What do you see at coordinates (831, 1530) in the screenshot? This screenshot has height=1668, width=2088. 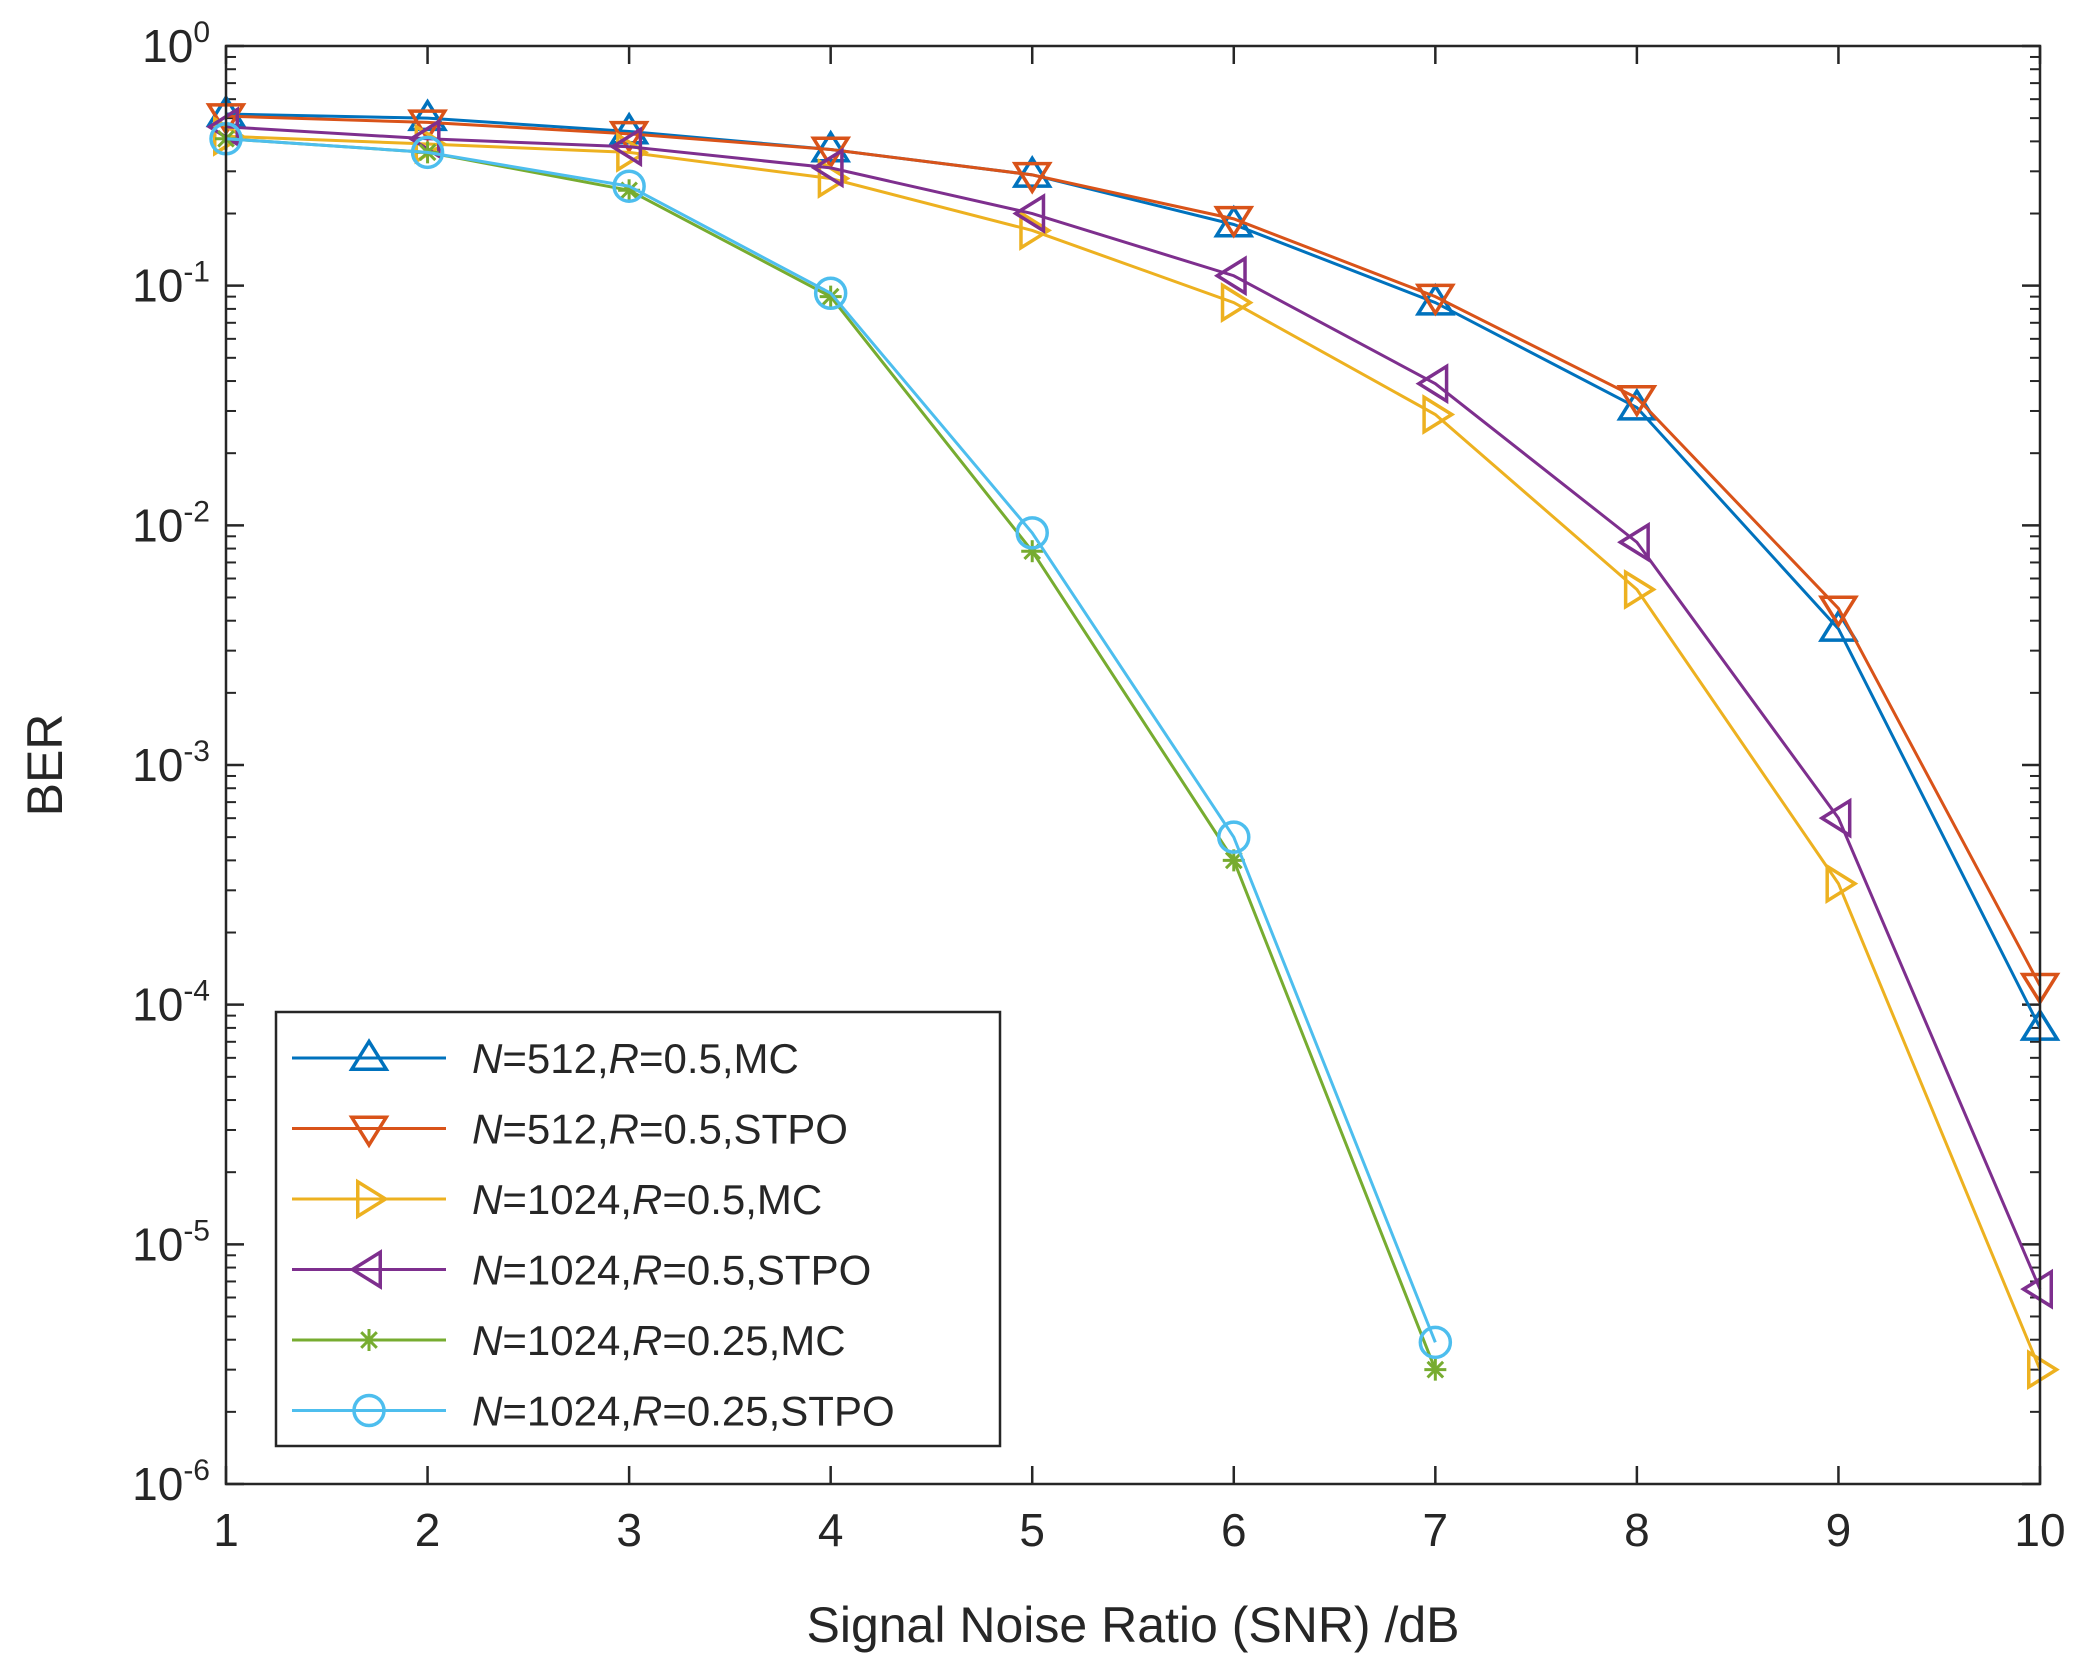 I see `x-tick-label: 4` at bounding box center [831, 1530].